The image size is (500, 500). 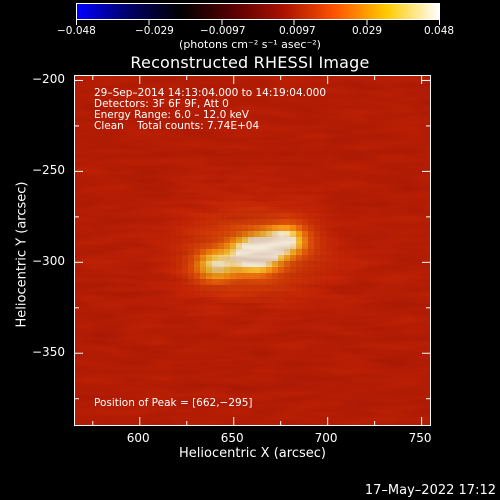 What do you see at coordinates (250, 62) in the screenshot?
I see `chart-title: Reconstructed RHESSI Image` at bounding box center [250, 62].